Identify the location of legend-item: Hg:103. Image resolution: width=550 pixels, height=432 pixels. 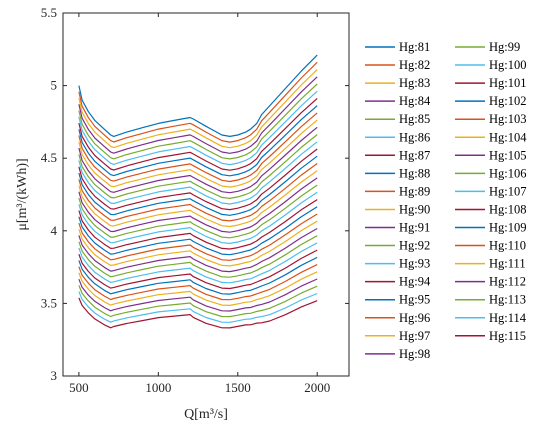
(491, 119).